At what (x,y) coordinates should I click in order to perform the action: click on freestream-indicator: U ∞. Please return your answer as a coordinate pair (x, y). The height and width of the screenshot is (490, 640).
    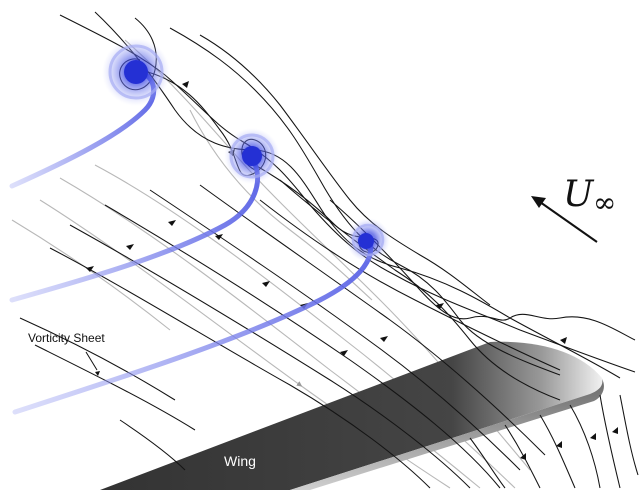
    Looking at the image, I should click on (573, 208).